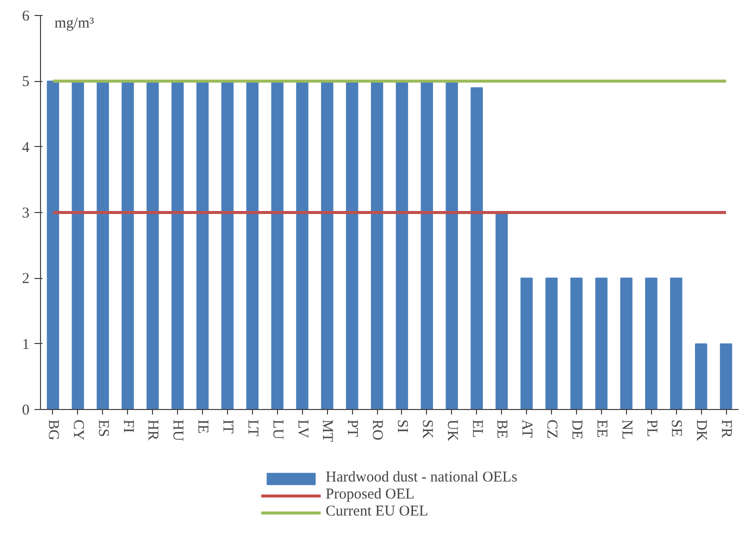 This screenshot has height=550, width=748. I want to click on x-tick-label: ES, so click(102, 429).